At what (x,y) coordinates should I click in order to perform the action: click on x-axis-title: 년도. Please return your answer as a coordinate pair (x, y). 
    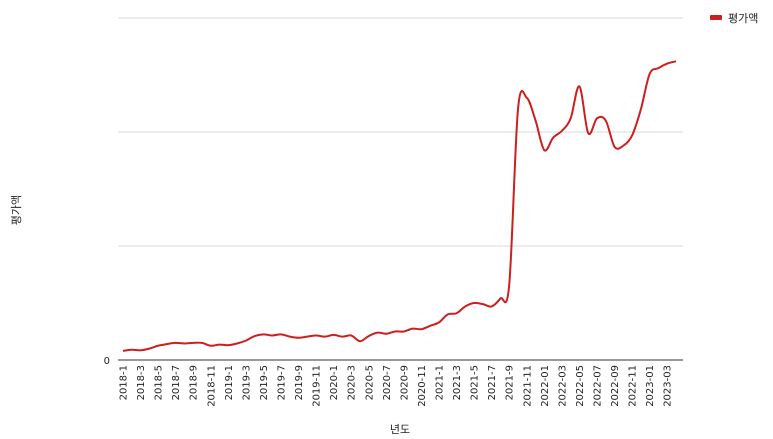
    Looking at the image, I should click on (400, 429).